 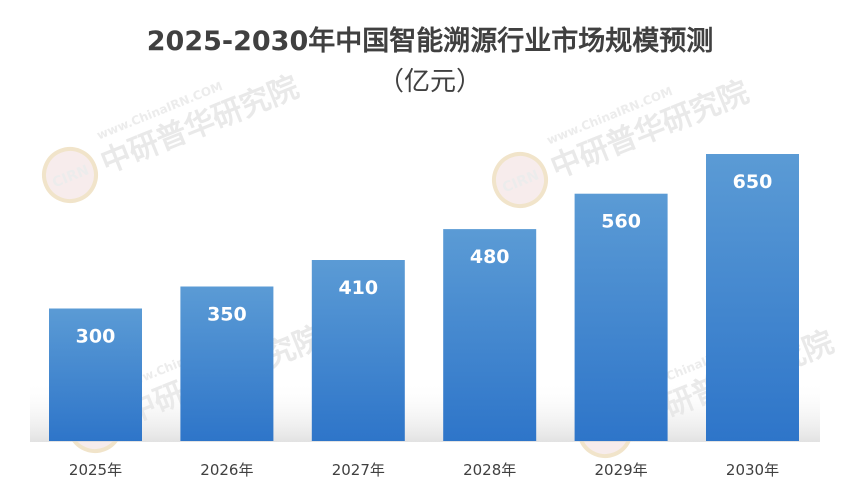 What do you see at coordinates (226, 470) in the screenshot?
I see `x-tick-label: 2026年` at bounding box center [226, 470].